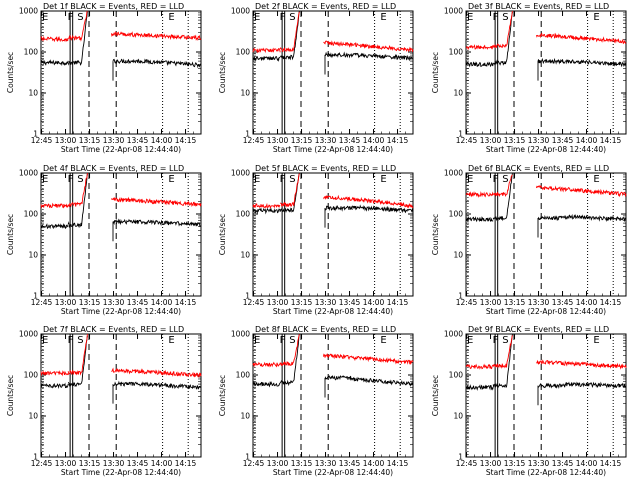  Describe the element at coordinates (538, 168) in the screenshot. I see `panel-title: Det 6f BLACK = Events, RED = LLD` at that location.